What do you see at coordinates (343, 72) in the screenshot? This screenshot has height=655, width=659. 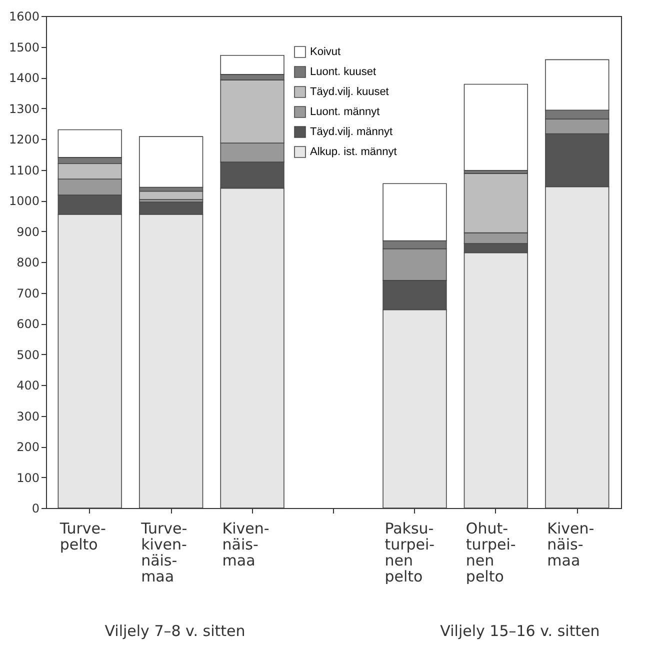 I see `legend-label: Luont. kuuset` at bounding box center [343, 72].